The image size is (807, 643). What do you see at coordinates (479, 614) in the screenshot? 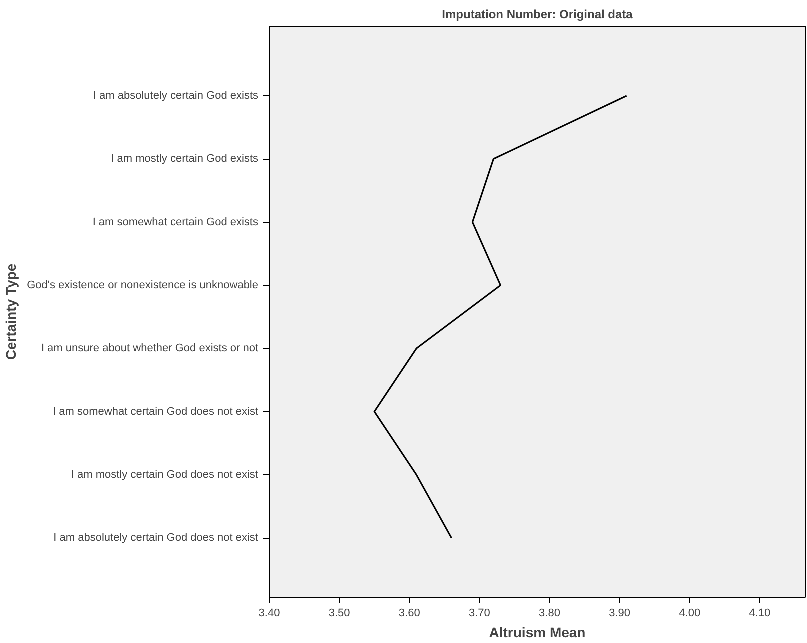
I see `x-tick-label: 3.70` at bounding box center [479, 614].